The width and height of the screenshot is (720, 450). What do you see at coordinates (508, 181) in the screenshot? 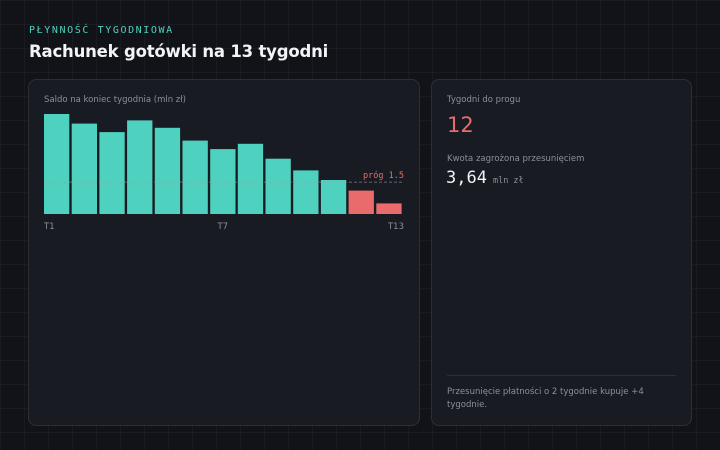
I see `at-risk-amount-unit: mln zł` at bounding box center [508, 181].